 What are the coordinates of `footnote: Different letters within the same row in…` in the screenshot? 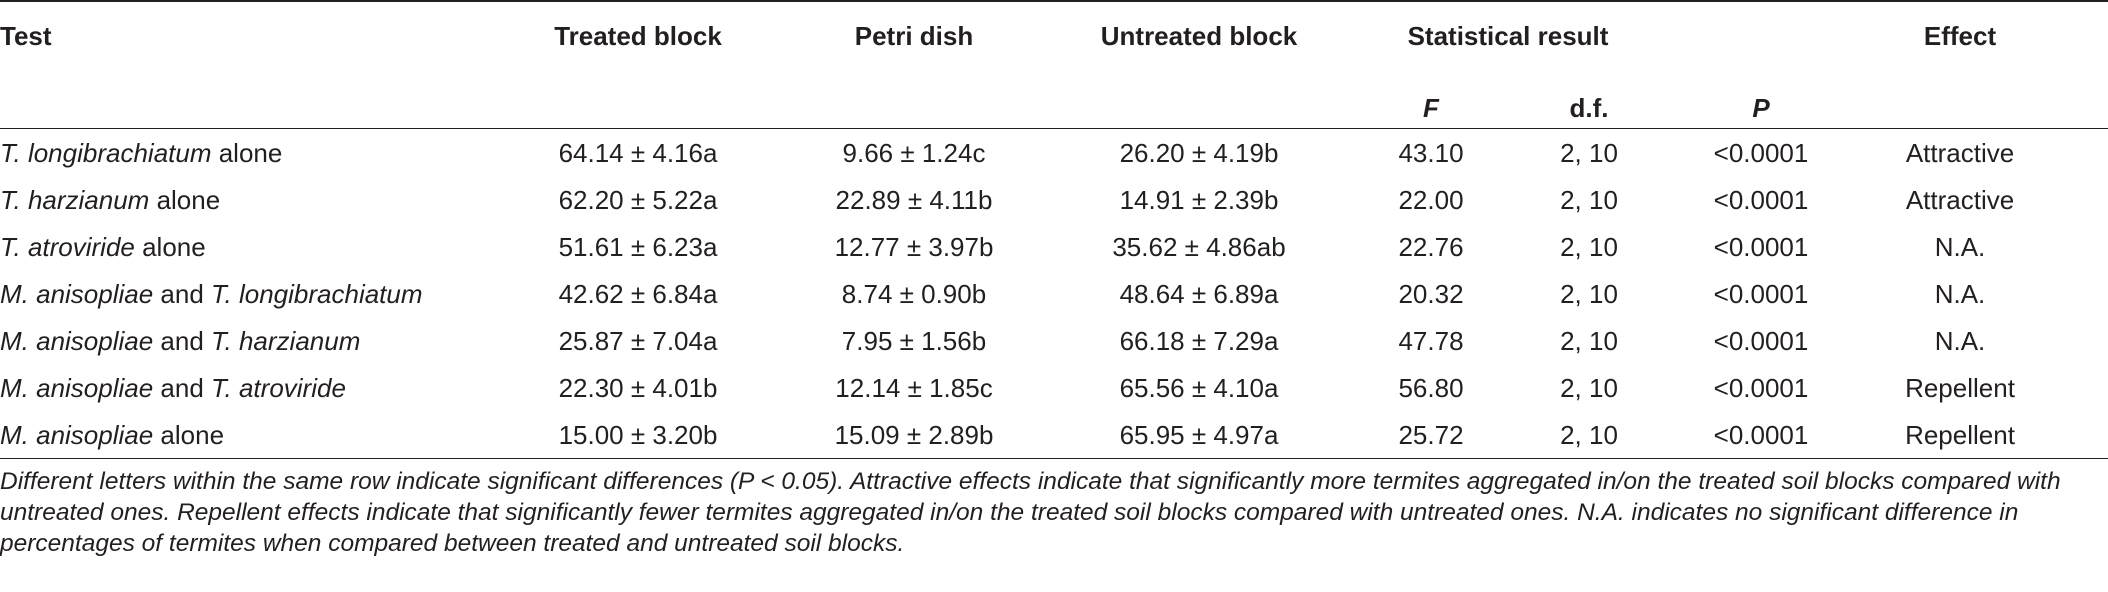 It's located at (1030, 512).